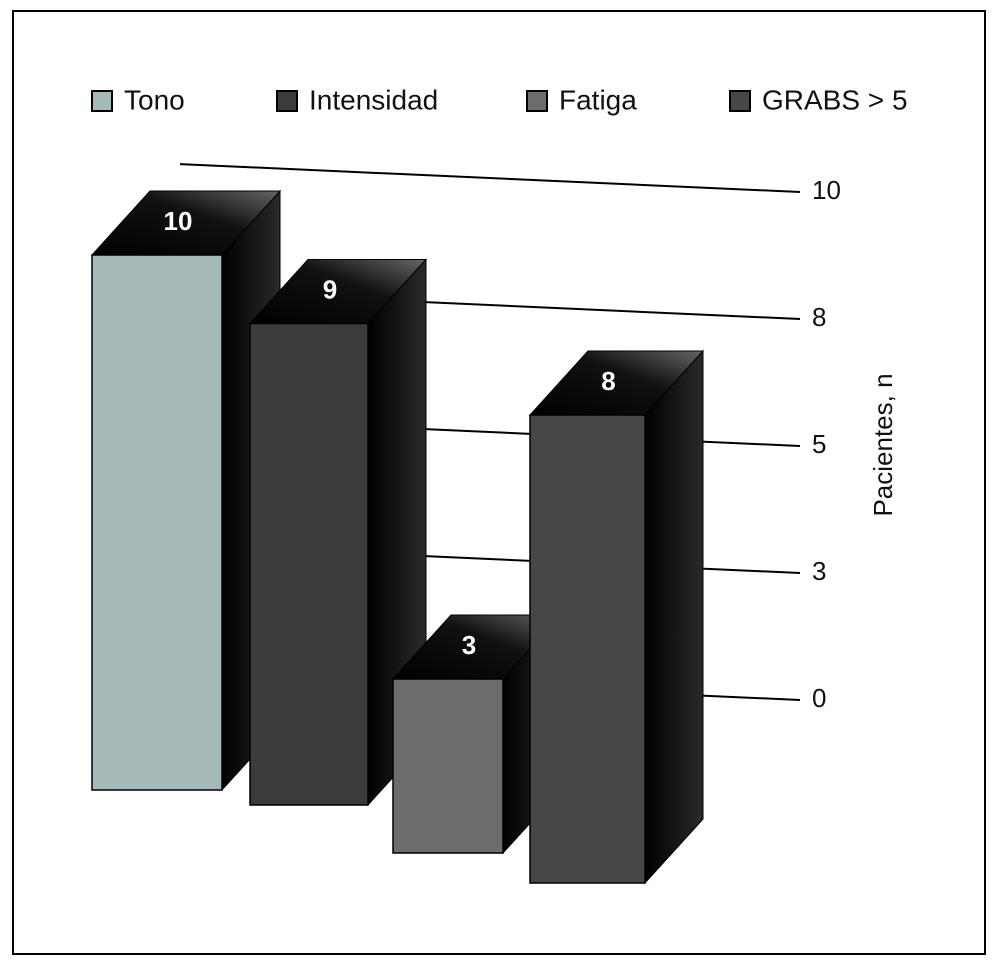 This screenshot has height=962, width=999. I want to click on legend: Tono Intensidad Fatiga GRABS > 5, so click(499, 99).